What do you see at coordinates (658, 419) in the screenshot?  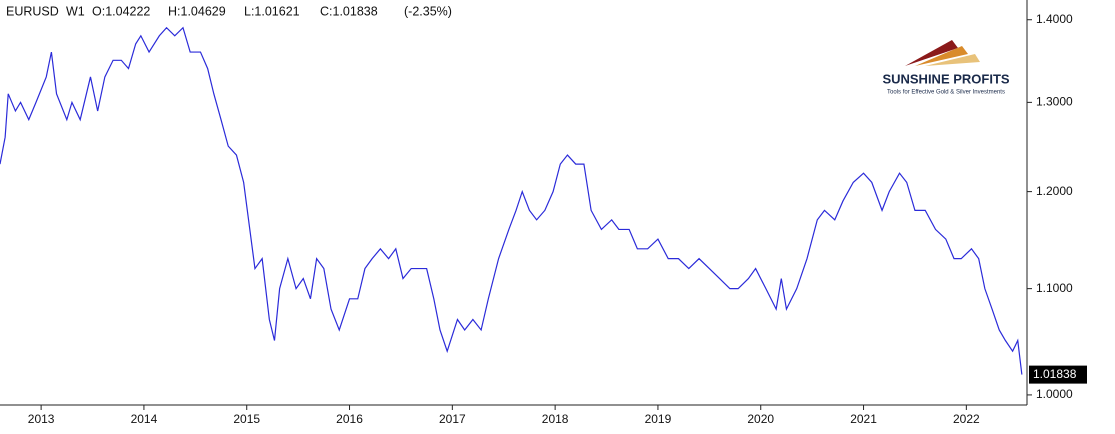 I see `x-tick-label: 2019` at bounding box center [658, 419].